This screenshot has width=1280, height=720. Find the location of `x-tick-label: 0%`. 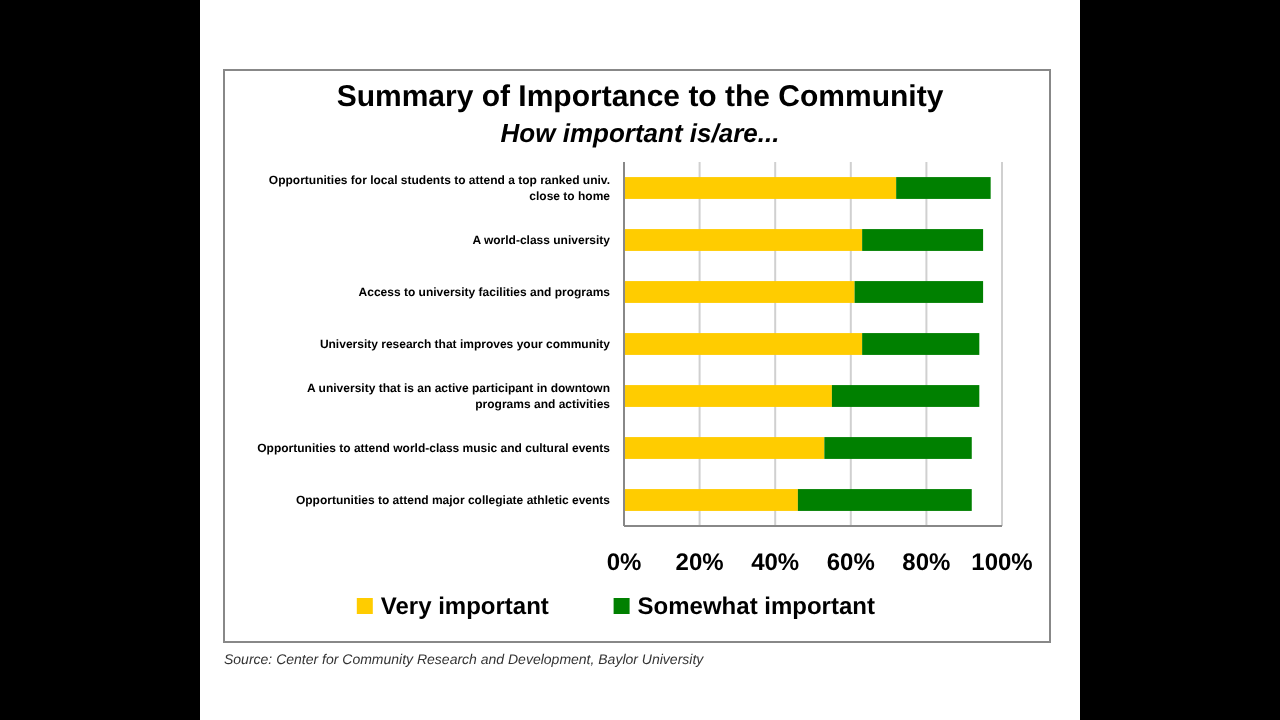

x-tick-label: 0% is located at coordinates (624, 562).